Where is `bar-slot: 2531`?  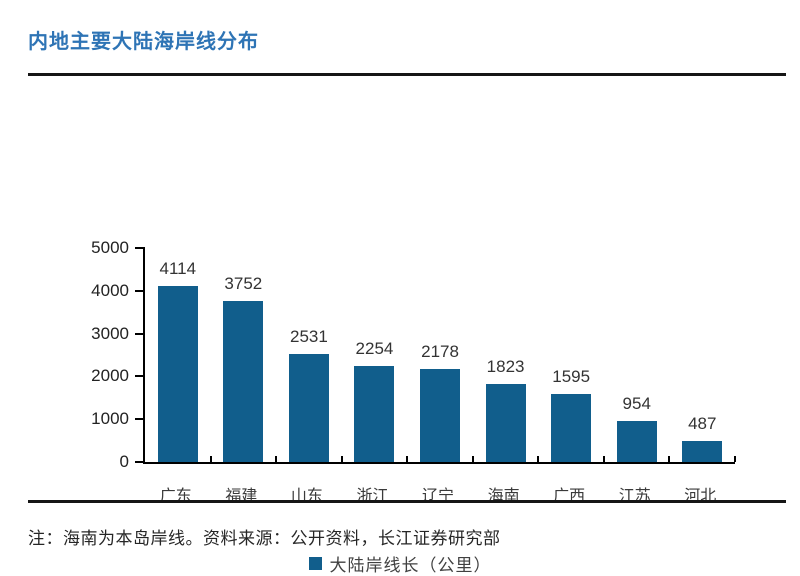 bar-slot: 2531 is located at coordinates (309, 355).